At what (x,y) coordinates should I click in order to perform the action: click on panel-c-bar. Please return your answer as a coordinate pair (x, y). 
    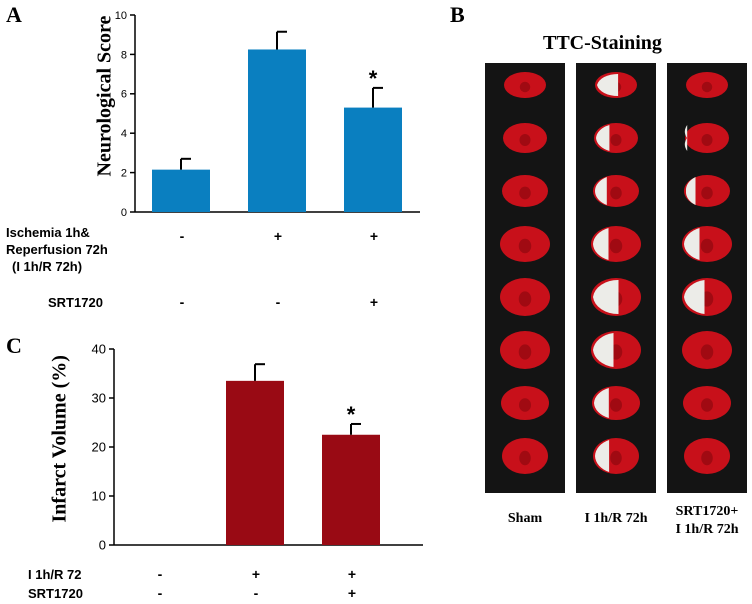
    Looking at the image, I should click on (255, 462).